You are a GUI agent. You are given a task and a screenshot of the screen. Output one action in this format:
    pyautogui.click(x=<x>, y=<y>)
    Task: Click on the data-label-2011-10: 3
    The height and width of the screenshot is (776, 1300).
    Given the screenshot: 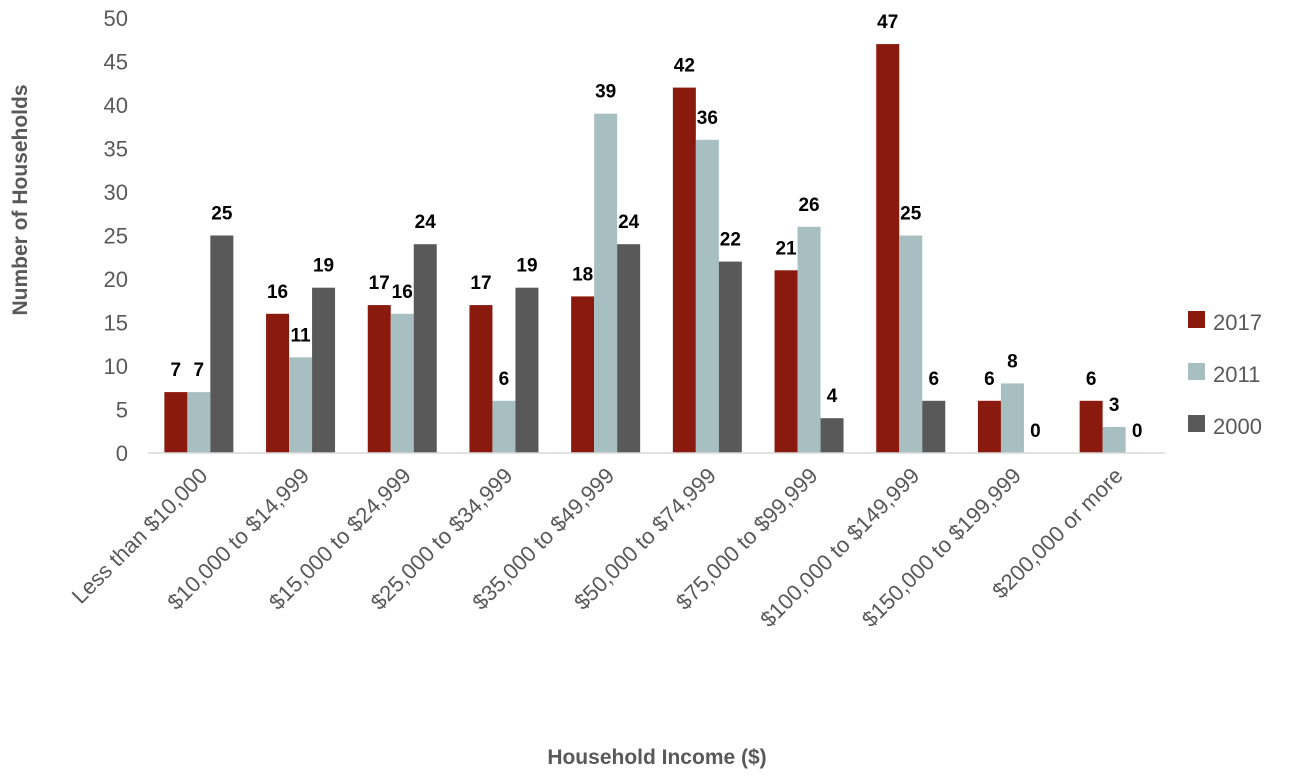 What is the action you would take?
    pyautogui.click(x=1114, y=405)
    